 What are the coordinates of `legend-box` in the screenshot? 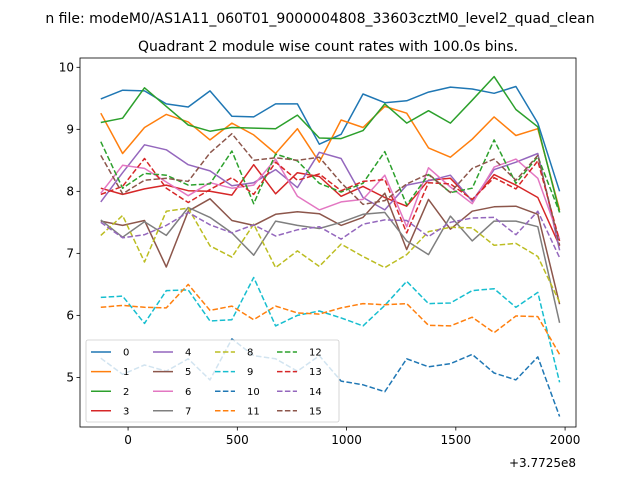 It's located at (212, 381).